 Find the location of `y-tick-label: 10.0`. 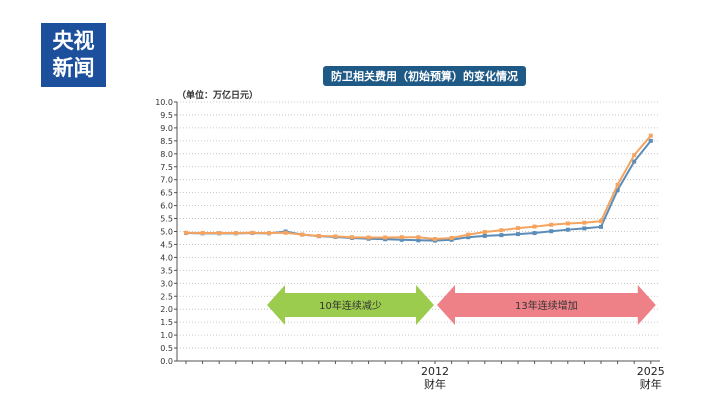

y-tick-label: 10.0 is located at coordinates (164, 102).